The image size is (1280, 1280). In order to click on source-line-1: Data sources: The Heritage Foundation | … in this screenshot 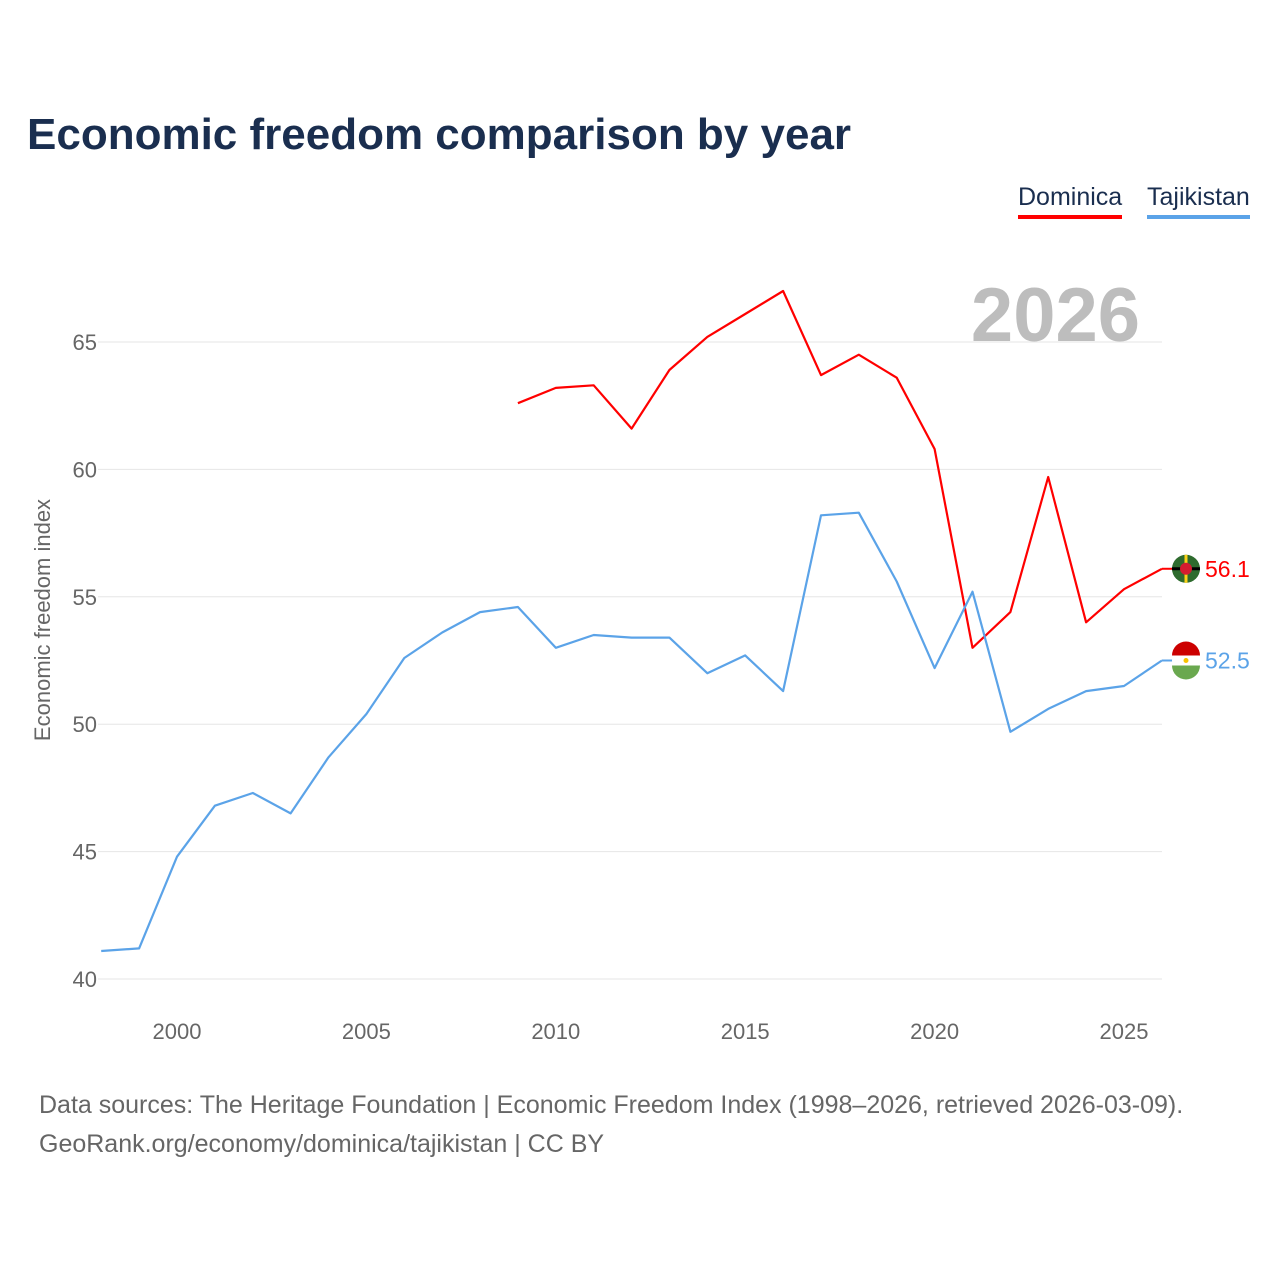, I will do `click(611, 1105)`.